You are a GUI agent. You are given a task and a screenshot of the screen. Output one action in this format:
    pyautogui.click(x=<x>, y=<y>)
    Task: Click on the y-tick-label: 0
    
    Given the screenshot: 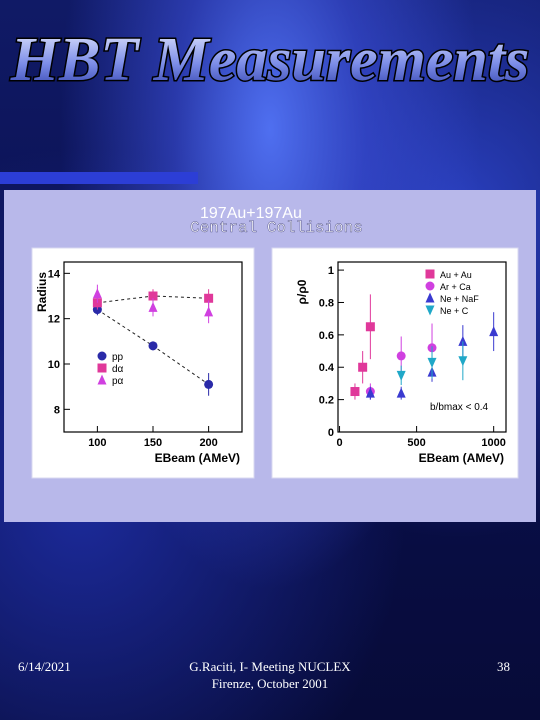 What is the action you would take?
    pyautogui.click(x=331, y=433)
    